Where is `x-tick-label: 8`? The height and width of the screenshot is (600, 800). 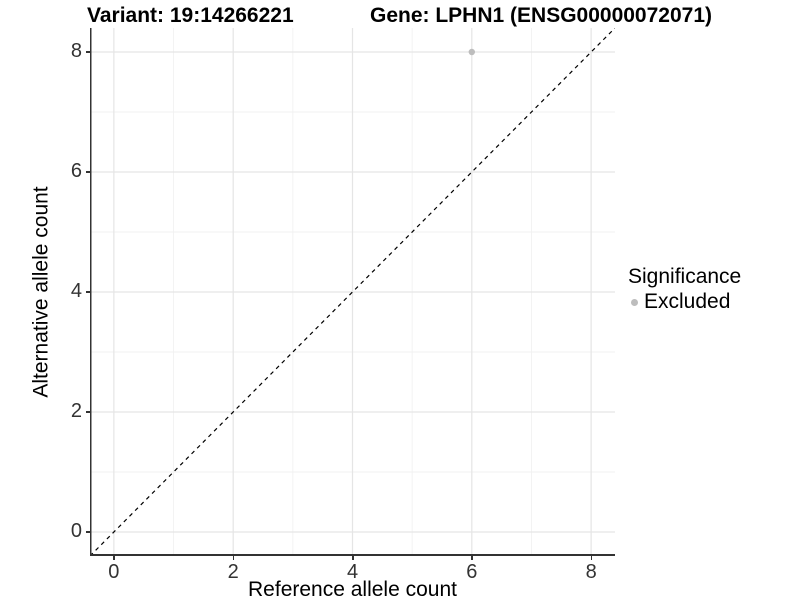 x-tick-label: 8 is located at coordinates (591, 572).